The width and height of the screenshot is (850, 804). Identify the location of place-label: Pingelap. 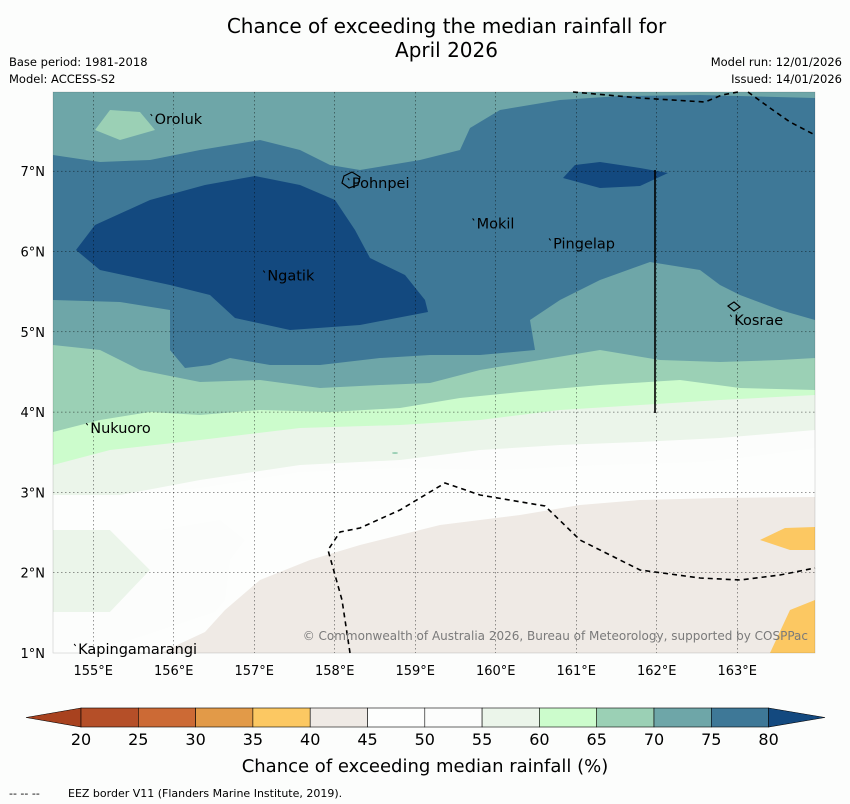
(584, 244).